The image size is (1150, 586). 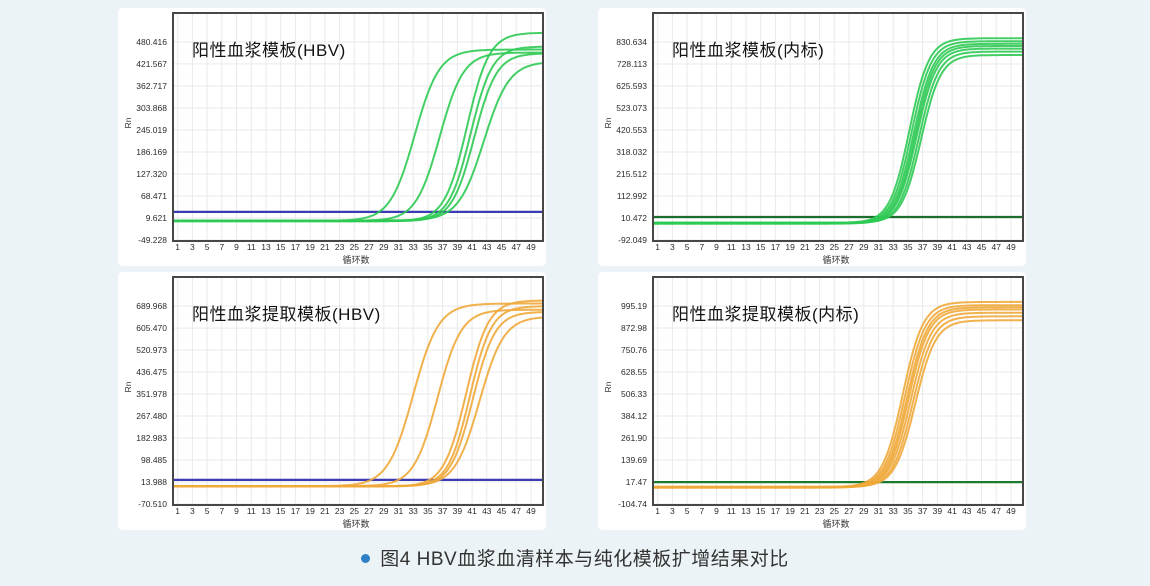 What do you see at coordinates (632, 240) in the screenshot?
I see `y-tick-label: -92.049` at bounding box center [632, 240].